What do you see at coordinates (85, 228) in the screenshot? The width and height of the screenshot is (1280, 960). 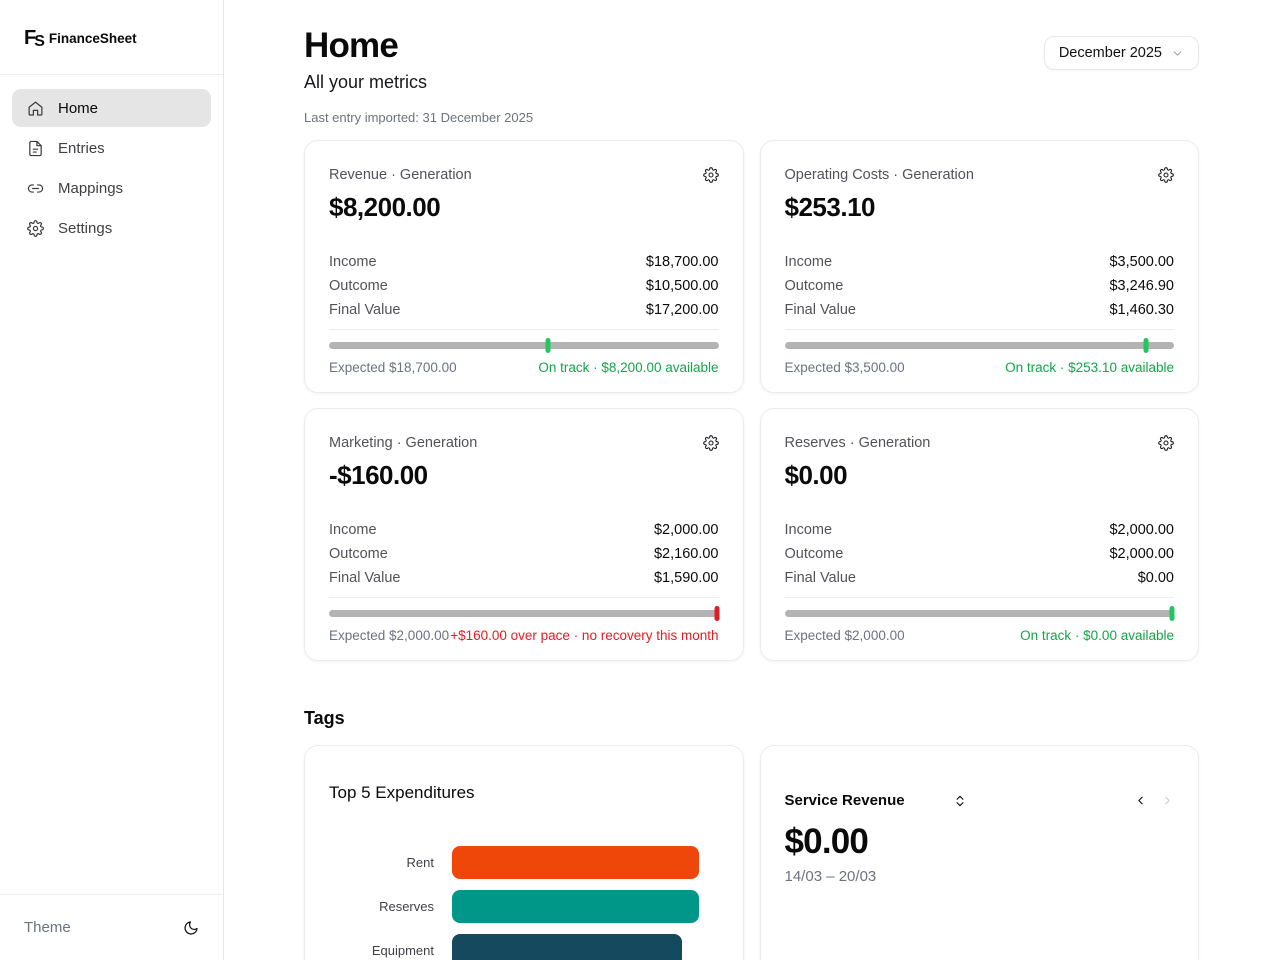 I see `sidebar-item-label: Settings` at bounding box center [85, 228].